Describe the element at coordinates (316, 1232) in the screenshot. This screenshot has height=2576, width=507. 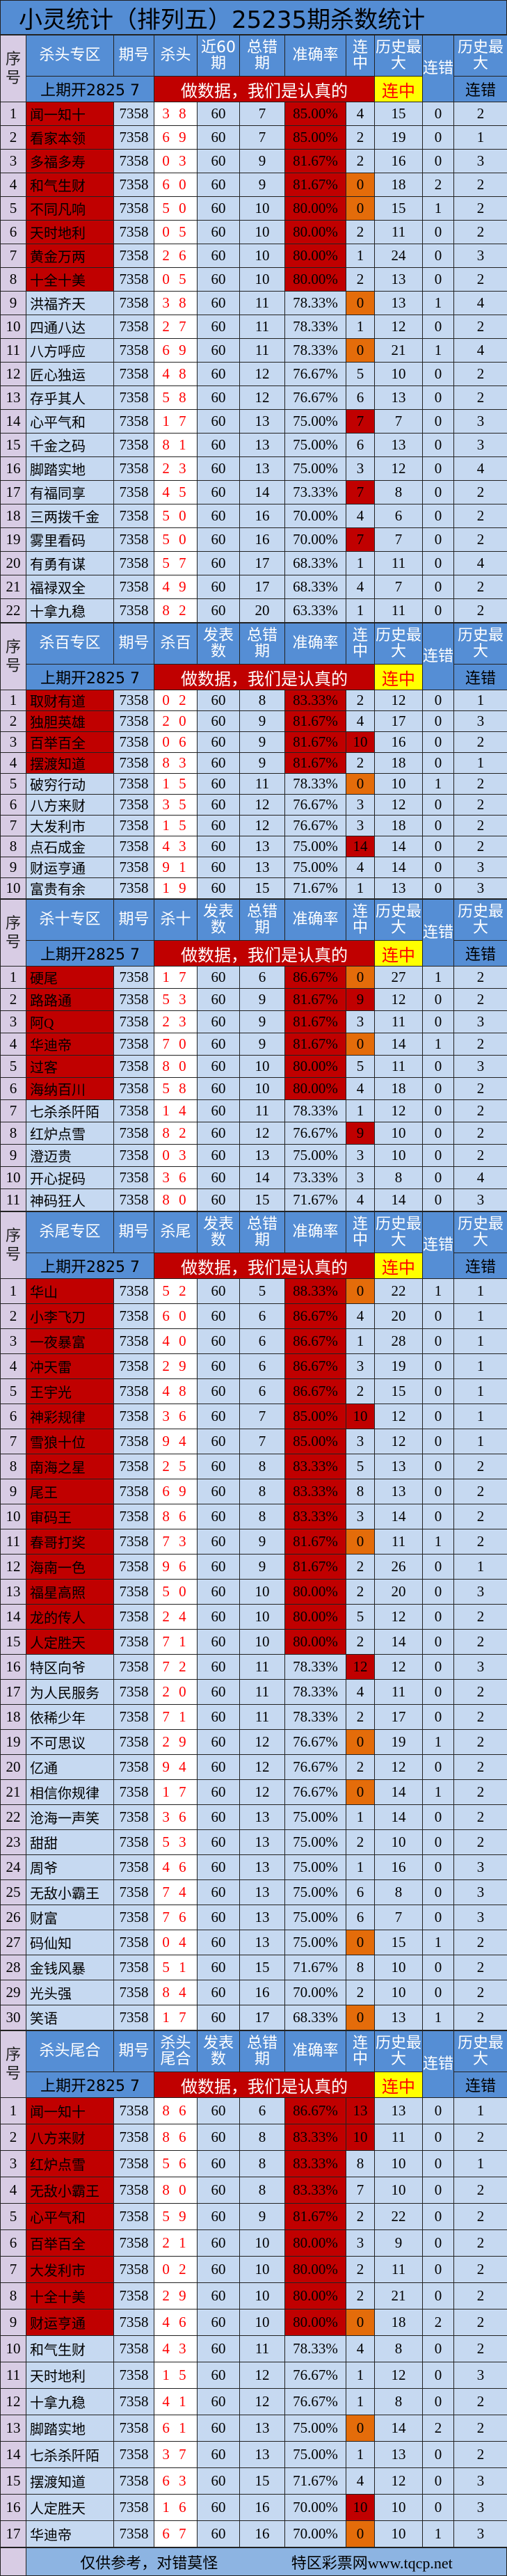
I see `accuracy-header: 准确率` at that location.